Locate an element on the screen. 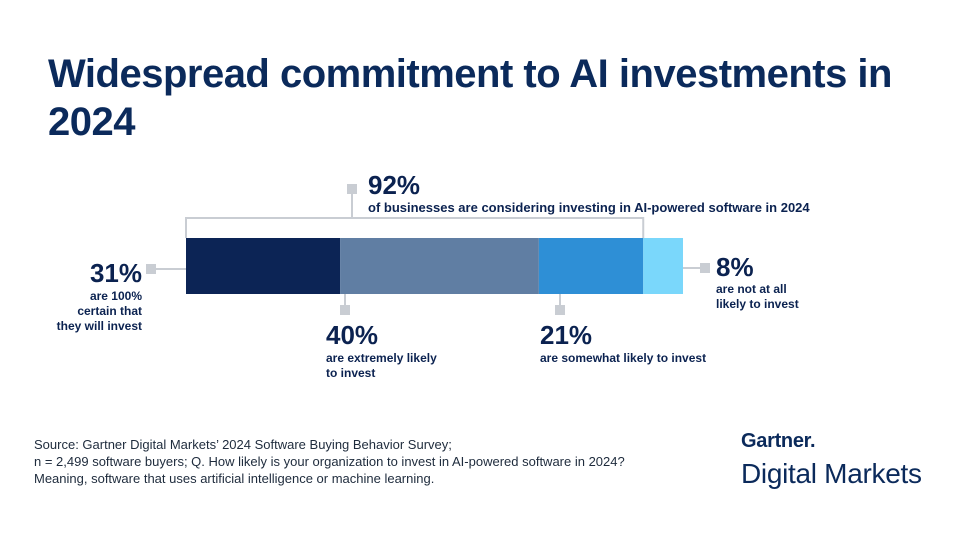 This screenshot has height=548, width=975. data-label-value: 31% is located at coordinates (116, 273).